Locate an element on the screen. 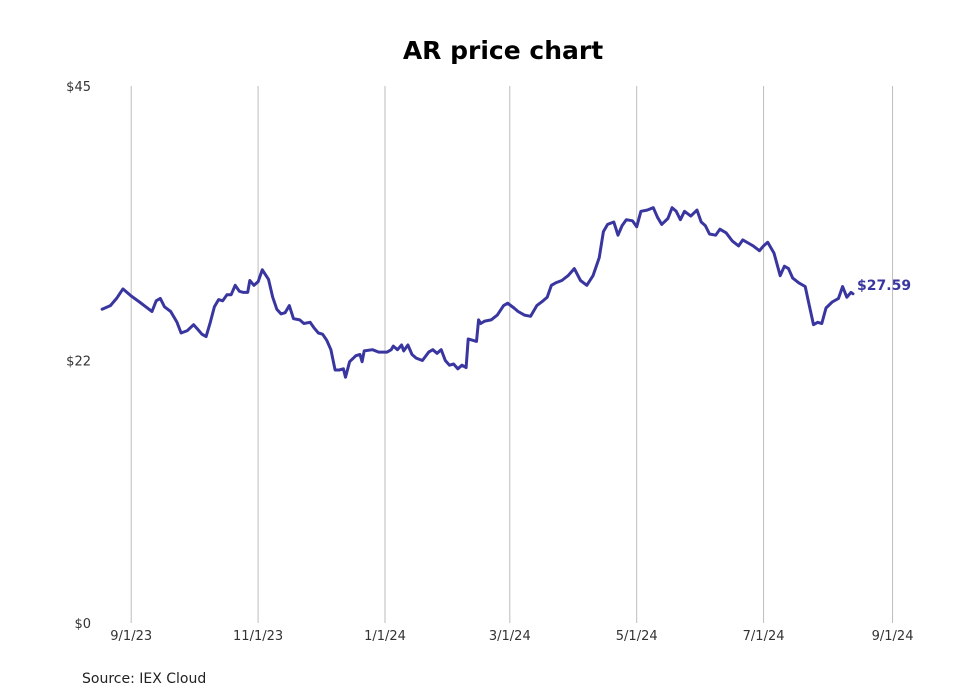  x-tick-label: 9/1/24 is located at coordinates (893, 636).